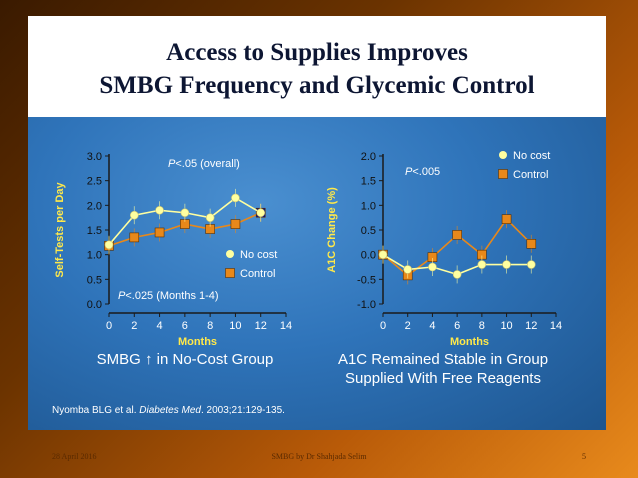  I want to click on chart2-x-tick-label: 14, so click(556, 326).